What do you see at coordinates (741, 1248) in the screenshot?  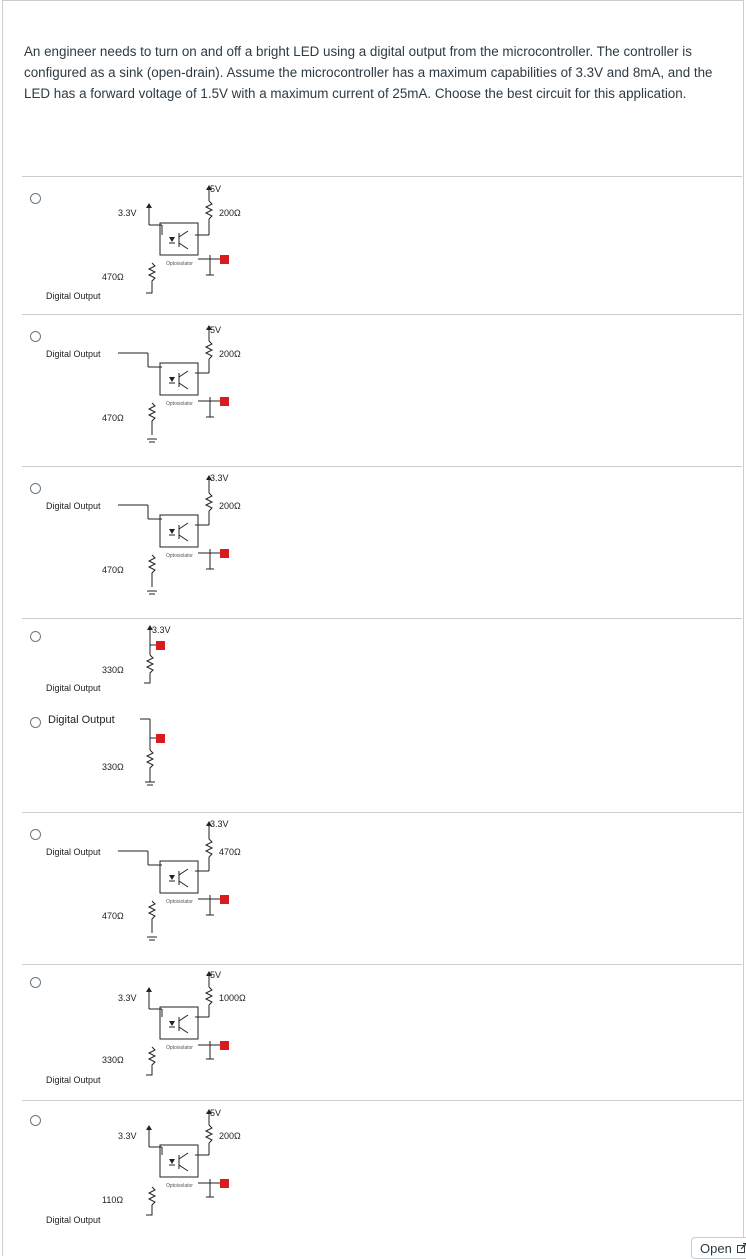 I see `external-link-icon` at bounding box center [741, 1248].